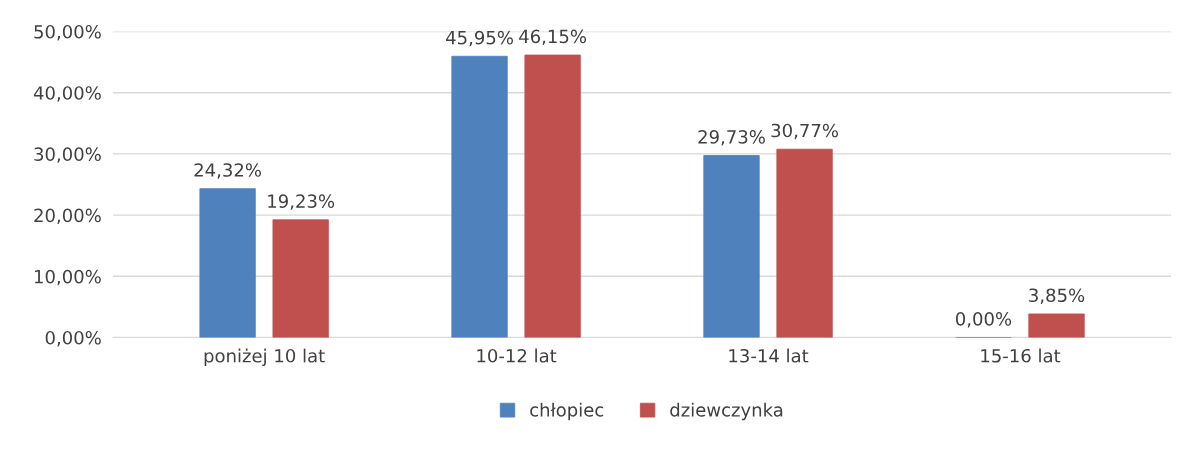 The width and height of the screenshot is (1189, 450). What do you see at coordinates (983, 320) in the screenshot?
I see `data-label: 0,00%` at bounding box center [983, 320].